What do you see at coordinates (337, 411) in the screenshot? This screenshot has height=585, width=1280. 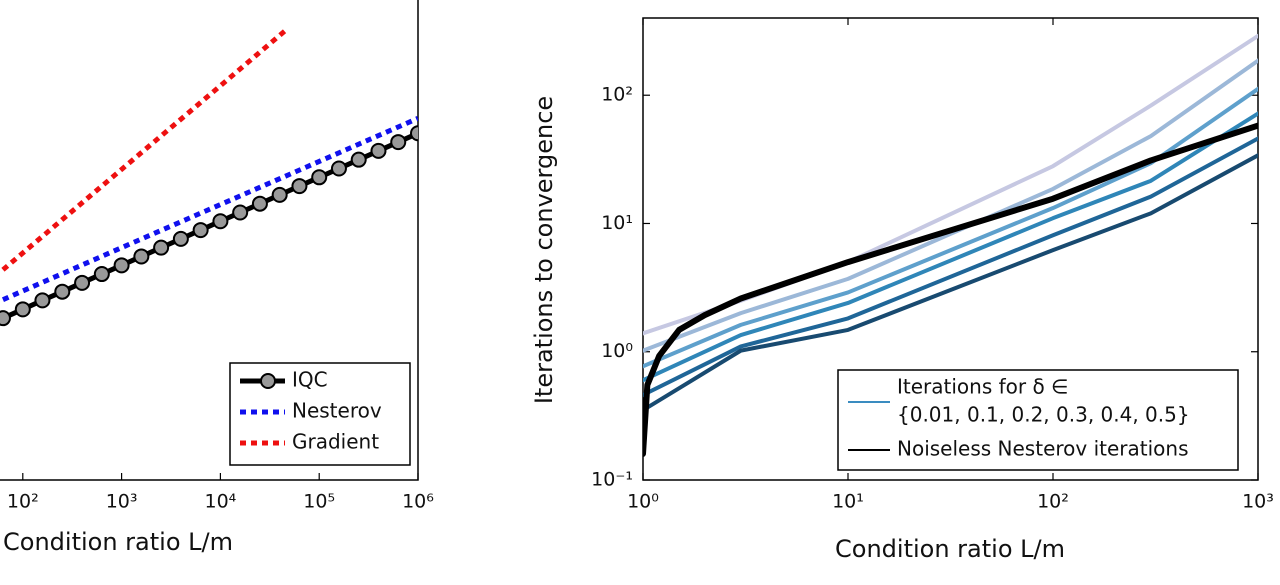 I see `legend-label: Nesterov` at bounding box center [337, 411].